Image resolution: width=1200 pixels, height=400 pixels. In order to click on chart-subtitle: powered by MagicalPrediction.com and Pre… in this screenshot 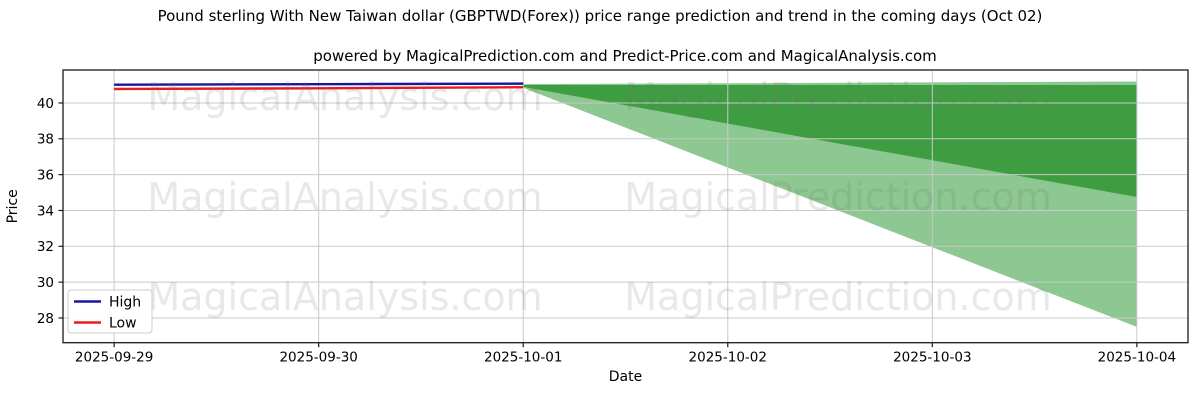, I will do `click(625, 56)`.